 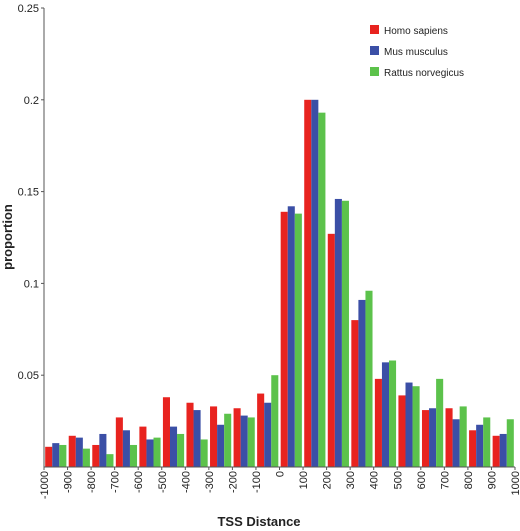 I want to click on x-tick-label: 0, so click(x=281, y=474).